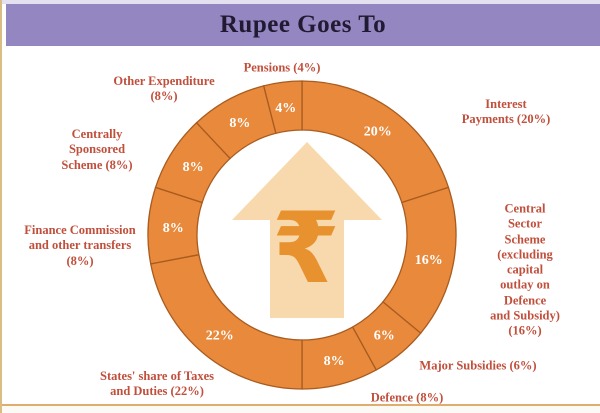 The width and height of the screenshot is (600, 413). What do you see at coordinates (301, 405) in the screenshot?
I see `bottom-border-line` at bounding box center [301, 405].